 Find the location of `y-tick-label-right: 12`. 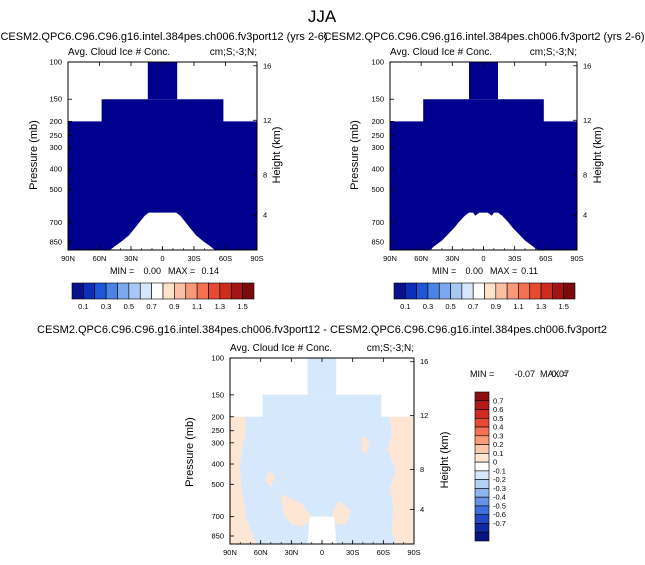

y-tick-label-right: 12 is located at coordinates (267, 120).